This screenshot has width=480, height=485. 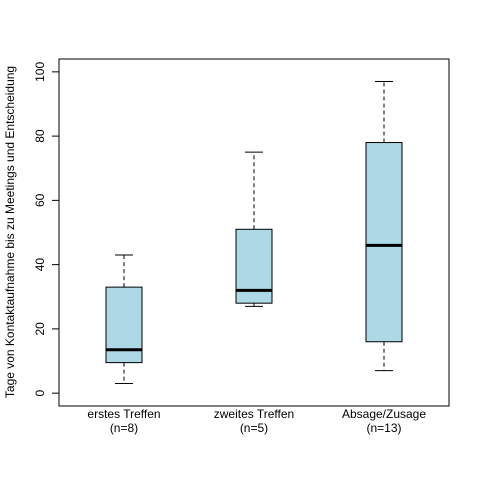 What do you see at coordinates (123, 414) in the screenshot?
I see `category-label: erstes Treffen` at bounding box center [123, 414].